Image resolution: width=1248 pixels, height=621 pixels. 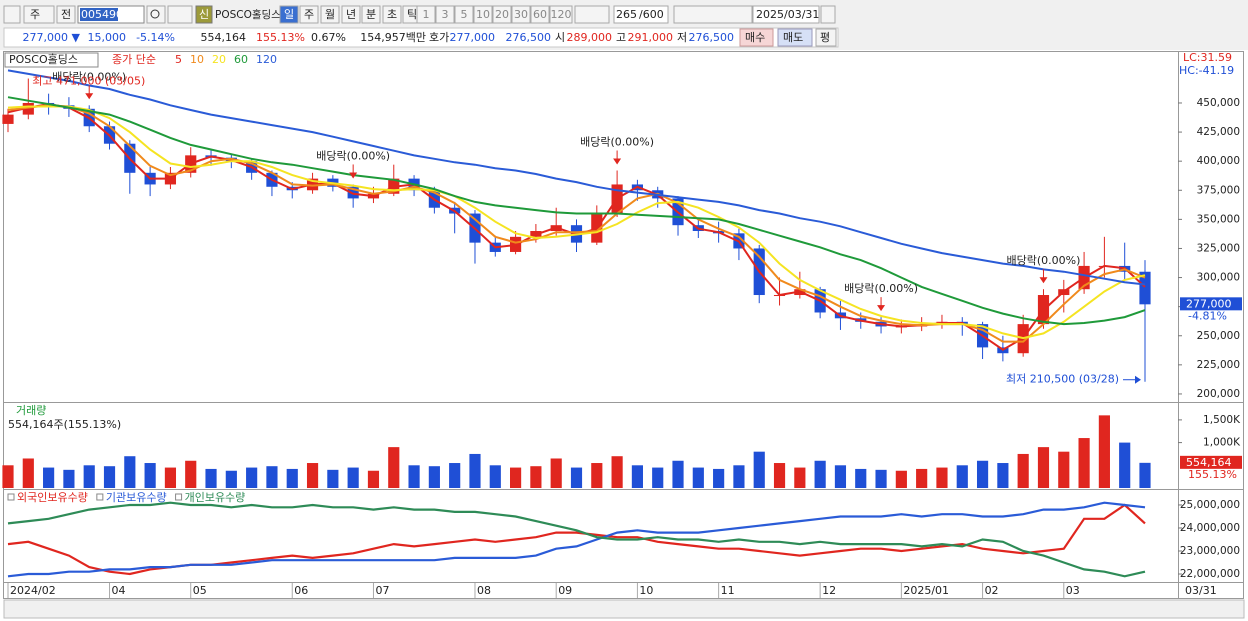 What do you see at coordinates (12, 14) in the screenshot?
I see `menu-icon` at bounding box center [12, 14].